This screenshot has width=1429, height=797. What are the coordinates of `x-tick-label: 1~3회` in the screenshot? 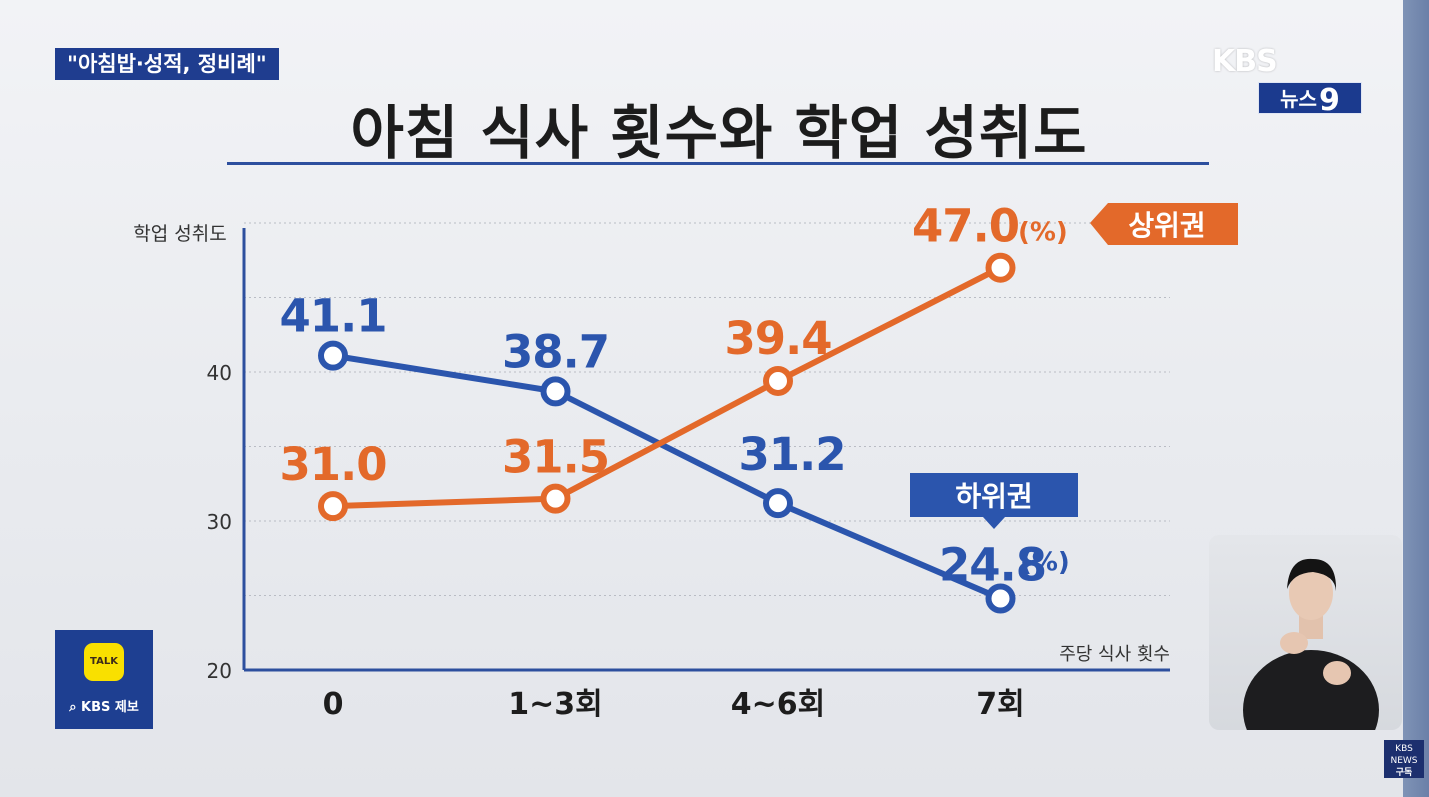 It's located at (555, 704).